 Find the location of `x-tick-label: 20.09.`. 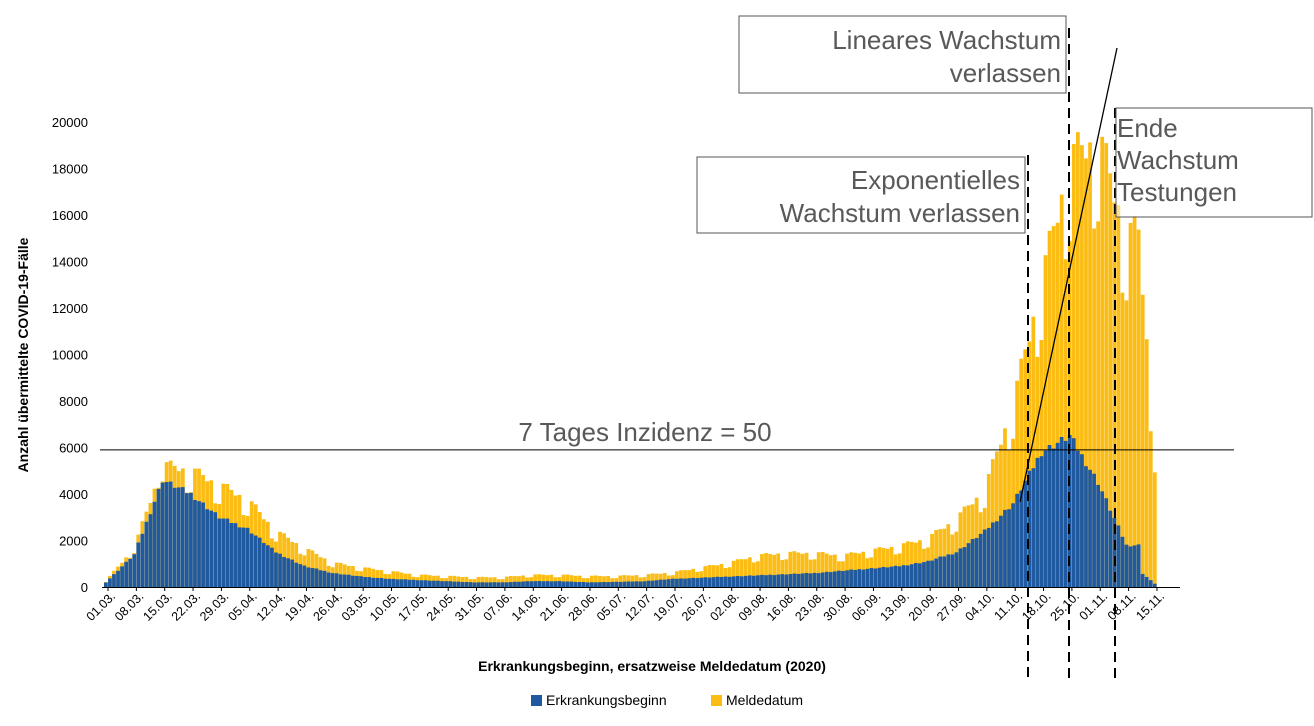

x-tick-label: 20.09. is located at coordinates (923, 606).